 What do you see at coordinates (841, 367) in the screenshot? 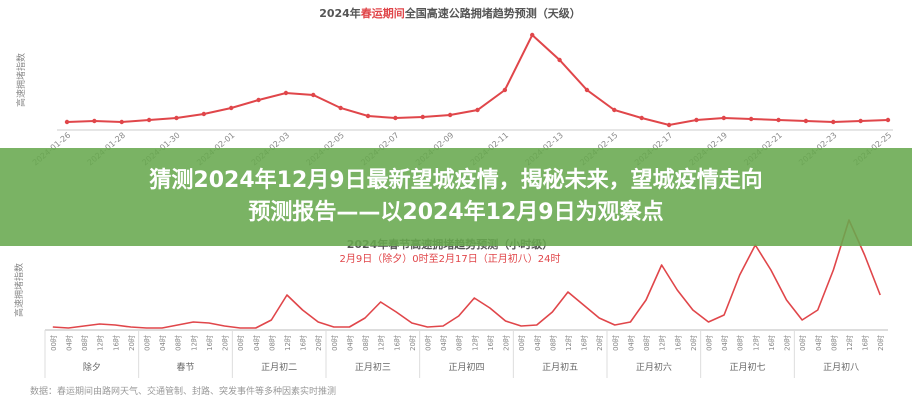
I see `day-label: 正月初八` at bounding box center [841, 367].